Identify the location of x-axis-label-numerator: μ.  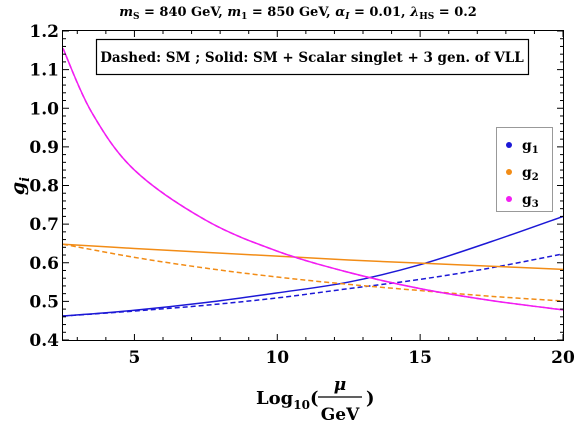
(340, 385).